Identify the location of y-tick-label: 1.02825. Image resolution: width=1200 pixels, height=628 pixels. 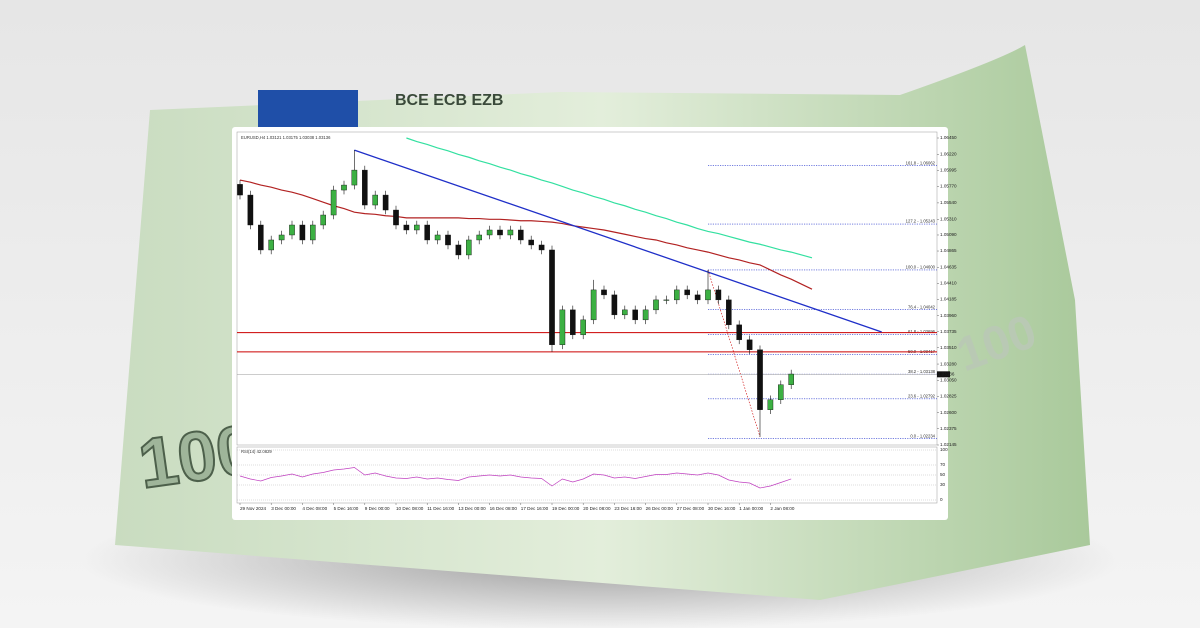
(948, 396).